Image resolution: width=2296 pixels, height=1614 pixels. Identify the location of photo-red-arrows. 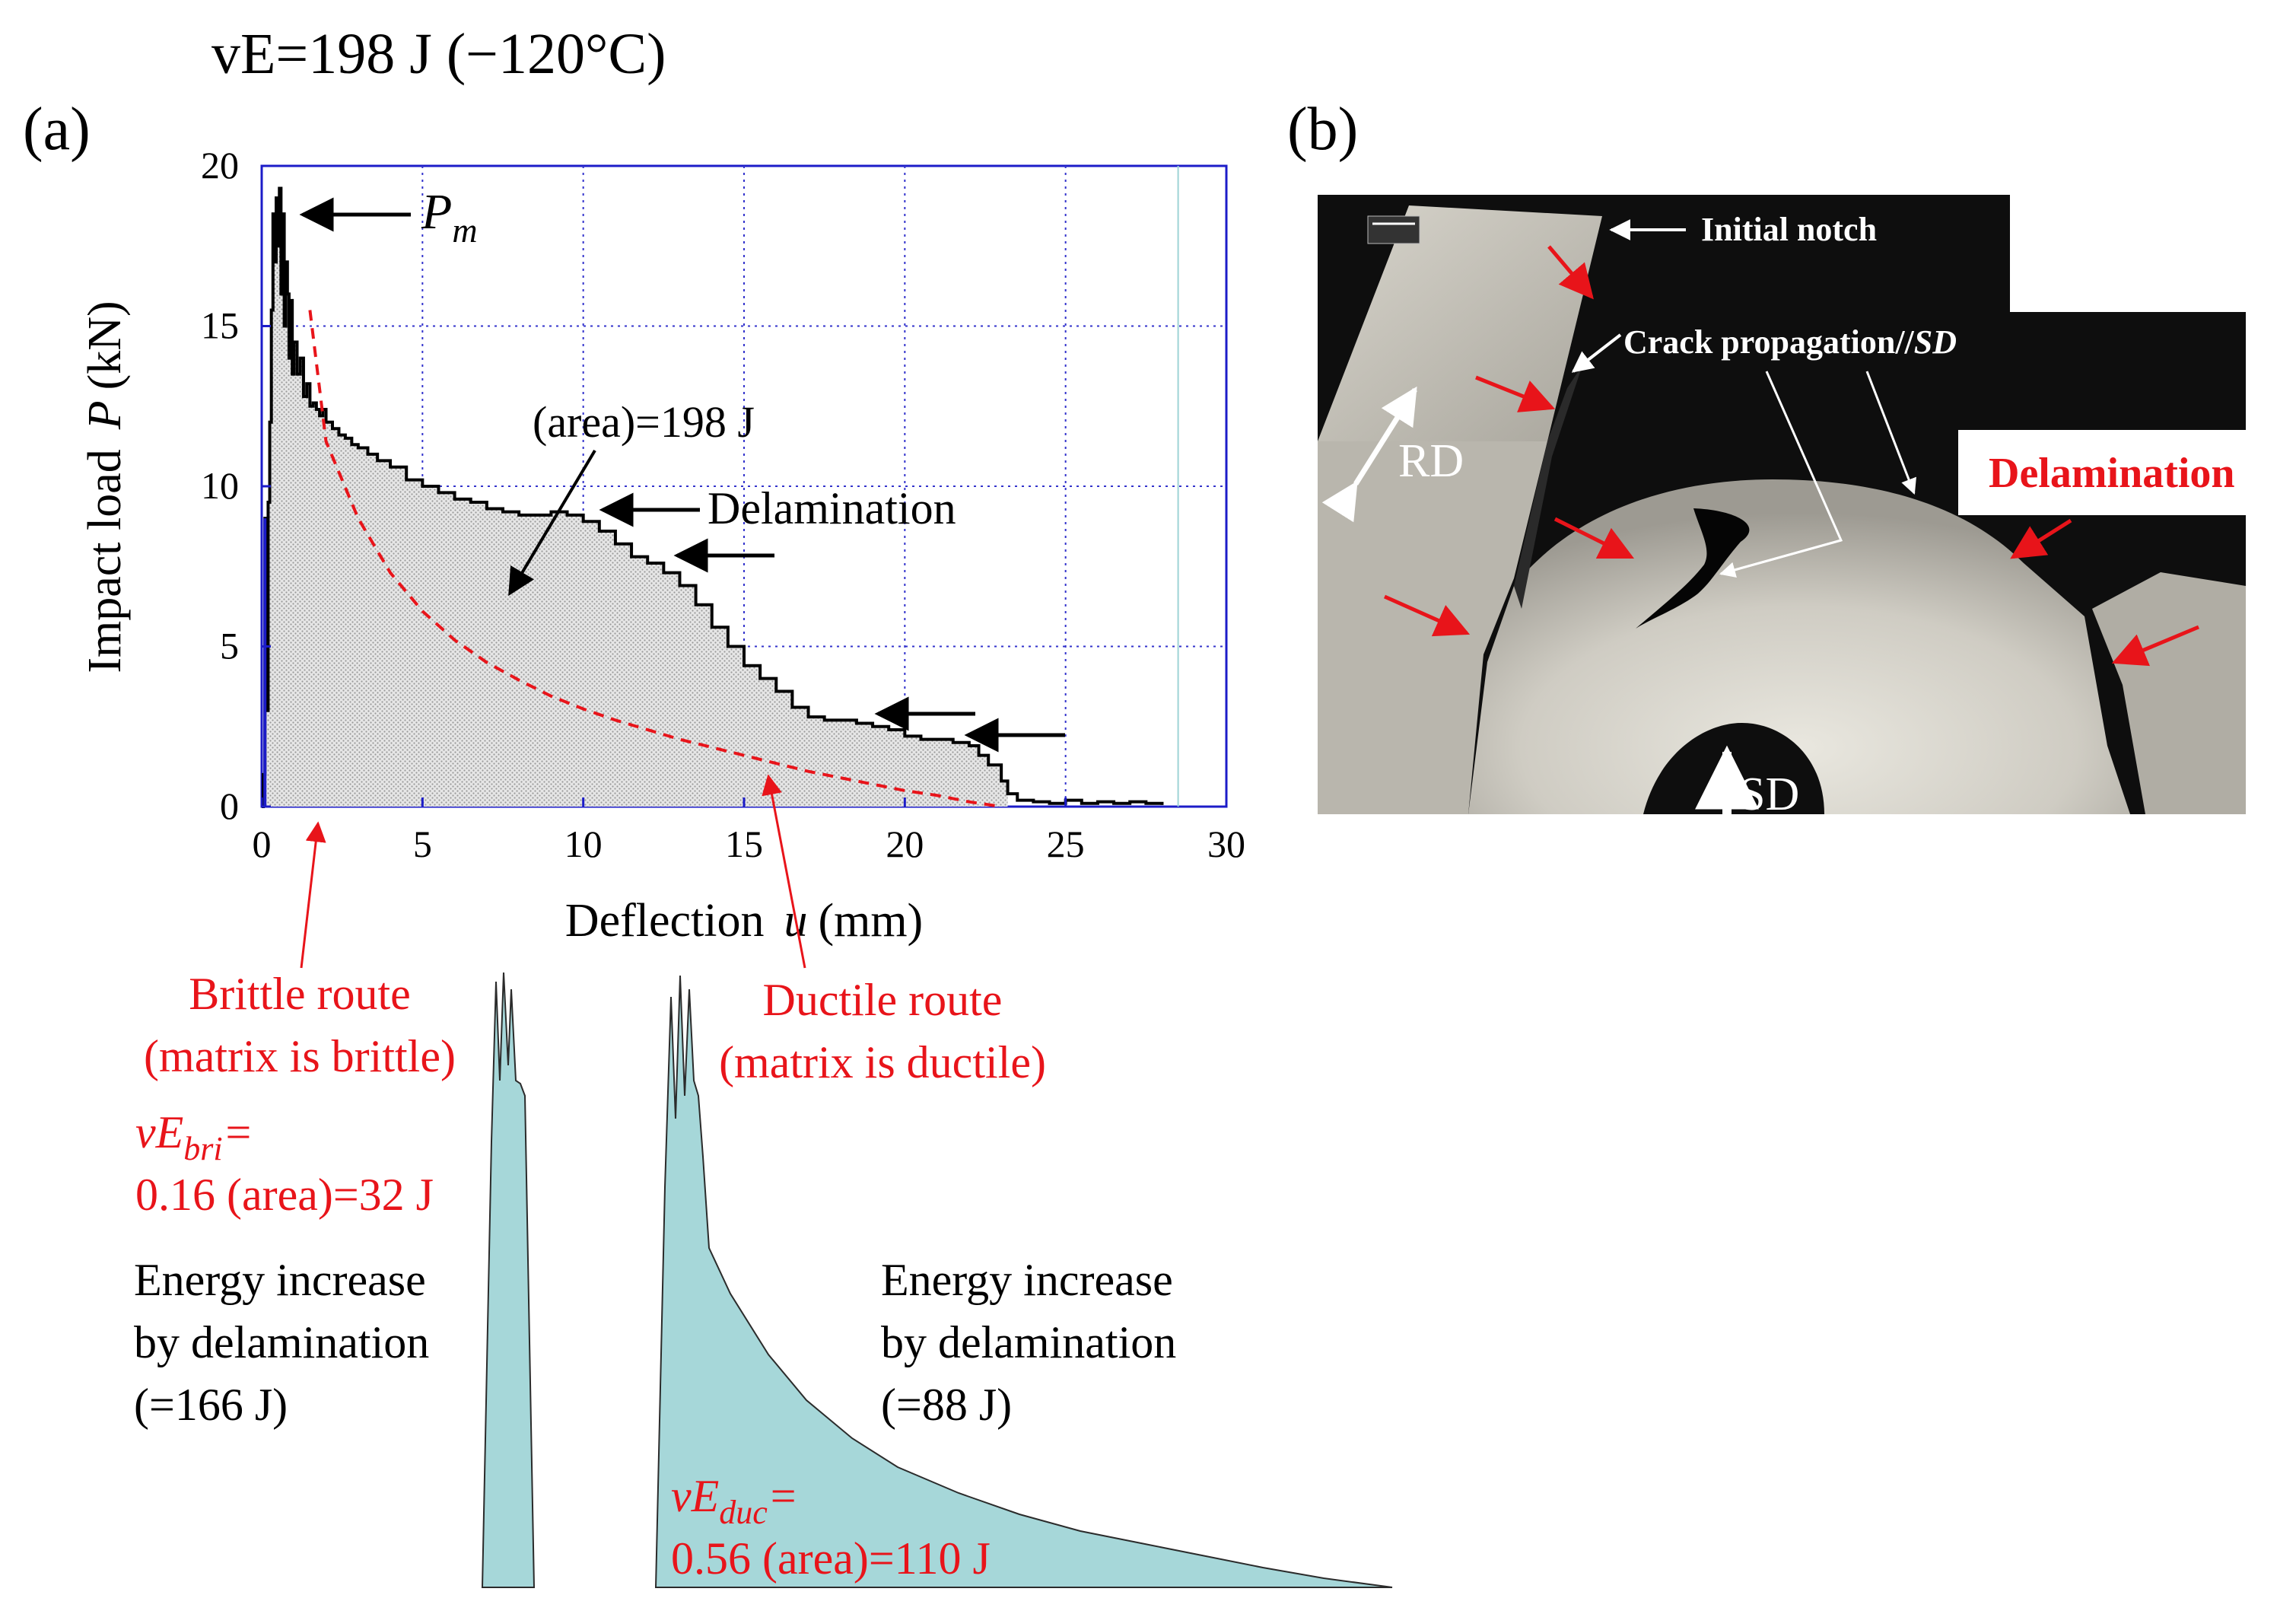
(1791, 456).